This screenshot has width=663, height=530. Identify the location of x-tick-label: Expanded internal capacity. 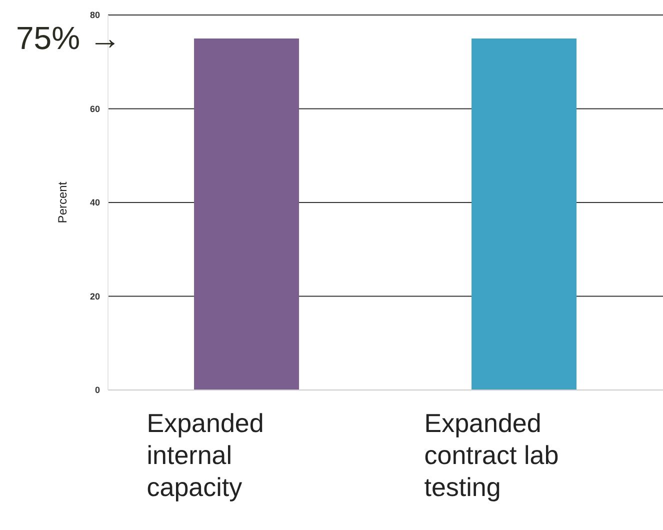
(205, 455).